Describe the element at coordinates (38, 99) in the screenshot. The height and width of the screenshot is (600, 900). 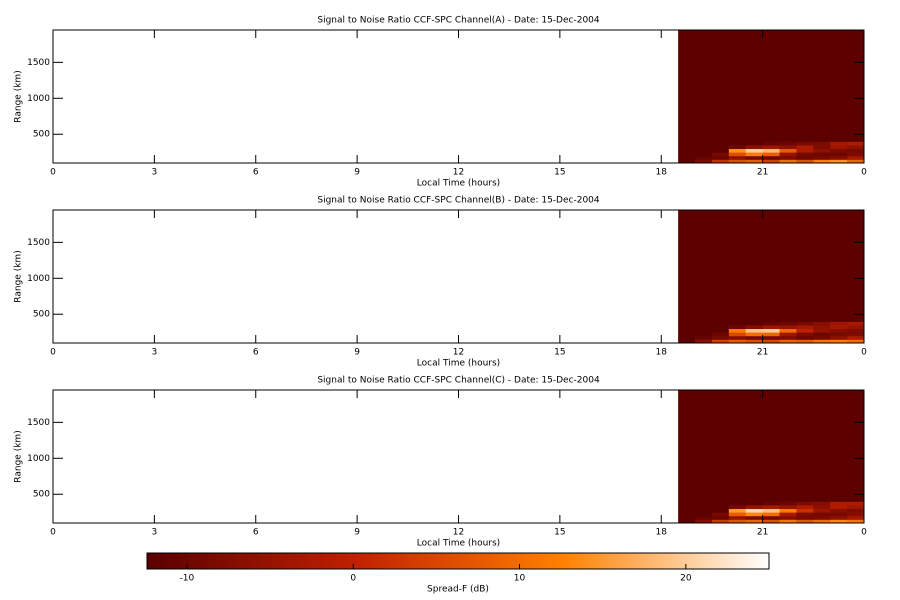
I see `y-tick-label: 1000` at that location.